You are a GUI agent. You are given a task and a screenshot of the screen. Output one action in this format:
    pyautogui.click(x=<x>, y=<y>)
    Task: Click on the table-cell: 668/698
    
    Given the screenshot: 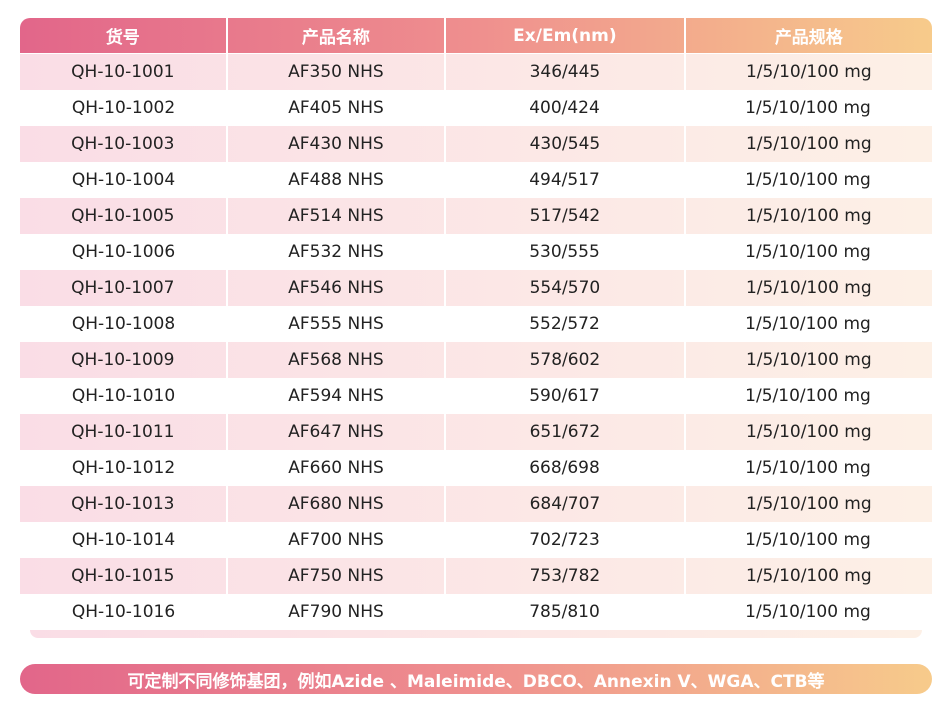 What is the action you would take?
    pyautogui.click(x=564, y=468)
    